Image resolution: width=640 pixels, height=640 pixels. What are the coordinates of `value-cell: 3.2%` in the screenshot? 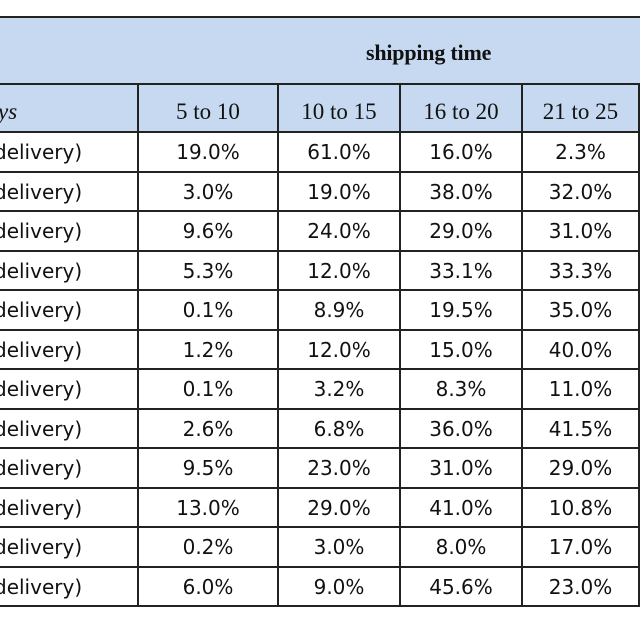 It's located at (340, 390).